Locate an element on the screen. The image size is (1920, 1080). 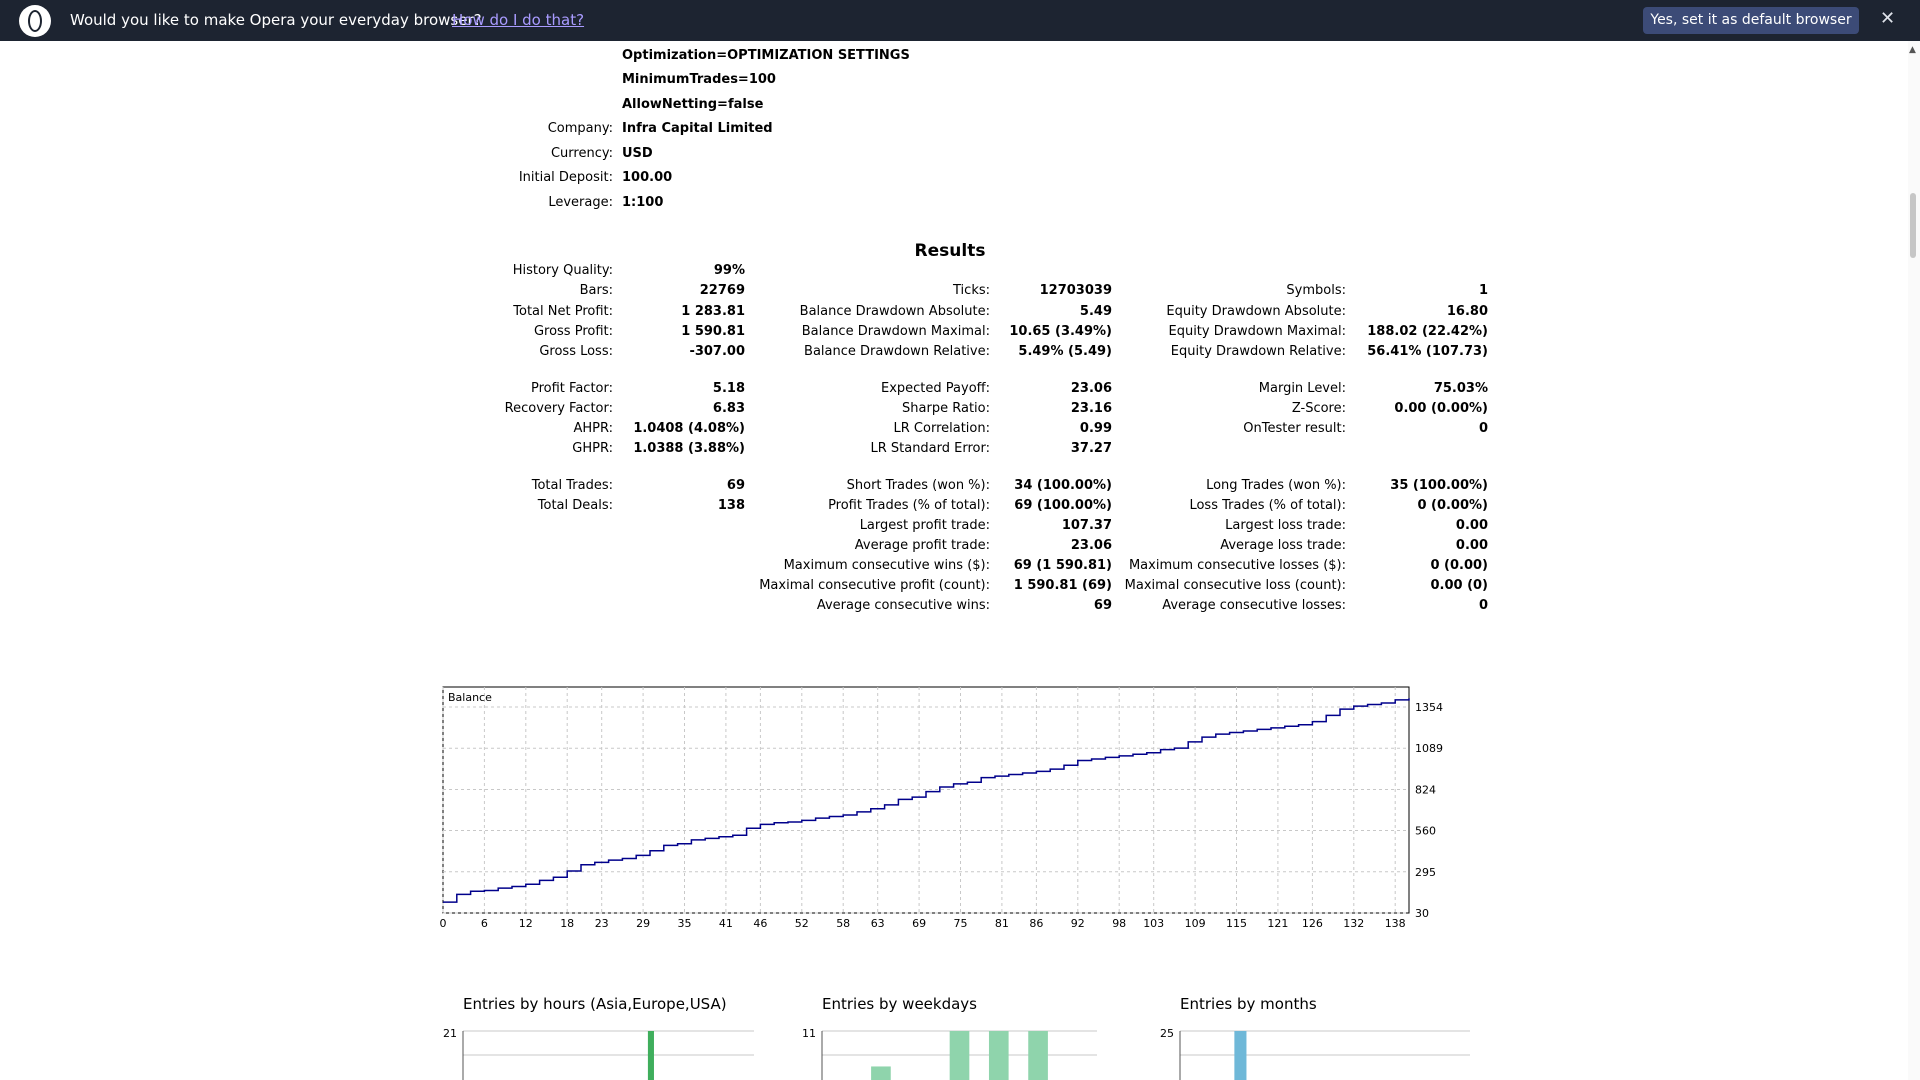
allow-netting-setting: AllowNetting=false is located at coordinates (693, 104).